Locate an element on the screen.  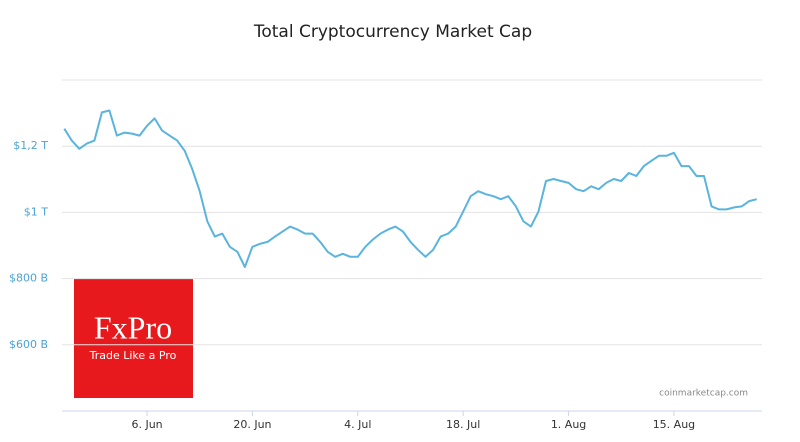
y-tick-label: $800 B is located at coordinates (28, 278).